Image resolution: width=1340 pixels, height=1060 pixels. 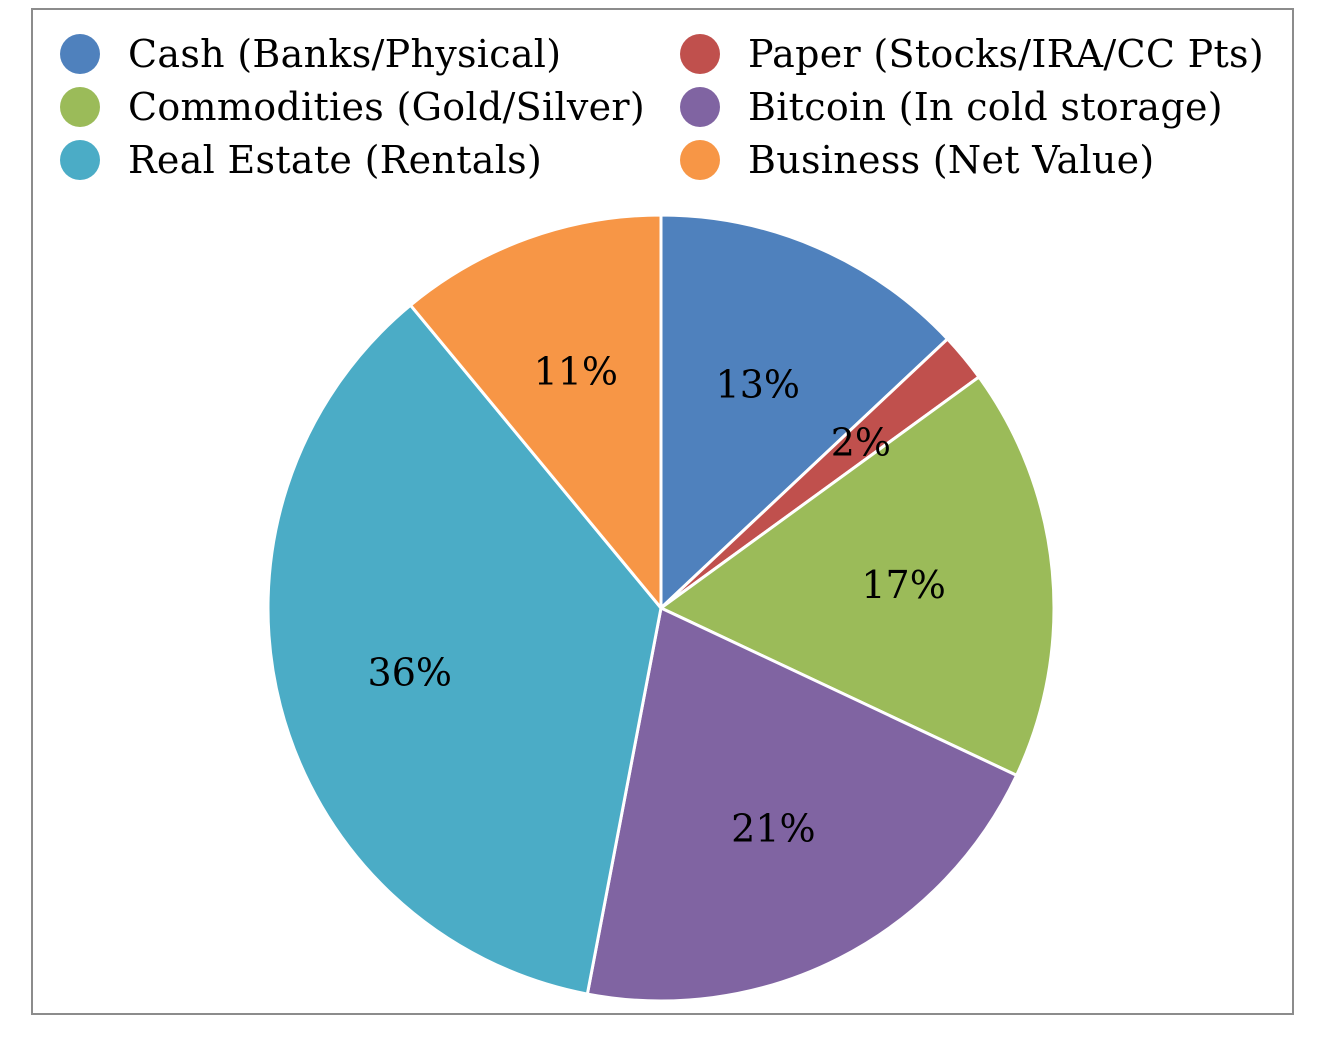 What do you see at coordinates (700, 107) in the screenshot?
I see `legend-swatch-bitcoin` at bounding box center [700, 107].